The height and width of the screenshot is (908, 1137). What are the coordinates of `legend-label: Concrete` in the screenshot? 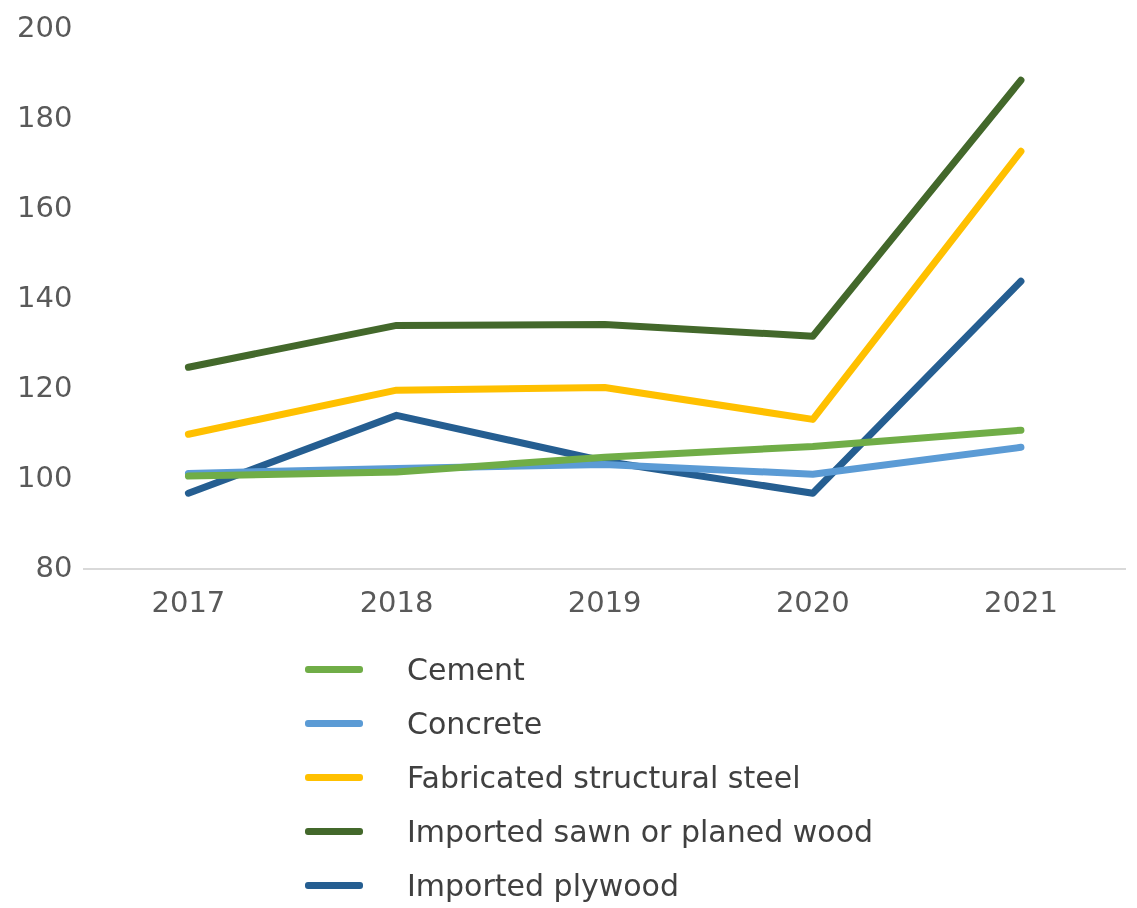 It's located at (475, 723).